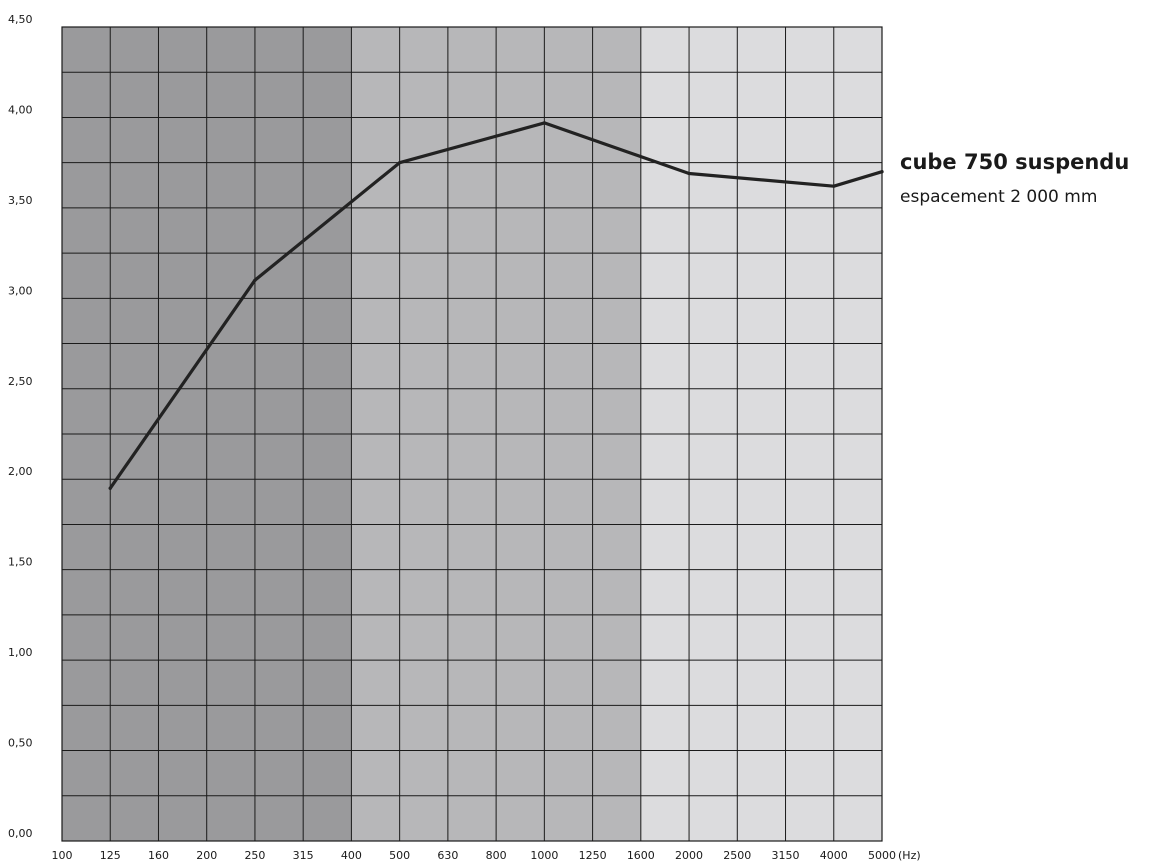 This screenshot has height=867, width=1157. Describe the element at coordinates (110, 855) in the screenshot. I see `x-tick-label: 125` at that location.